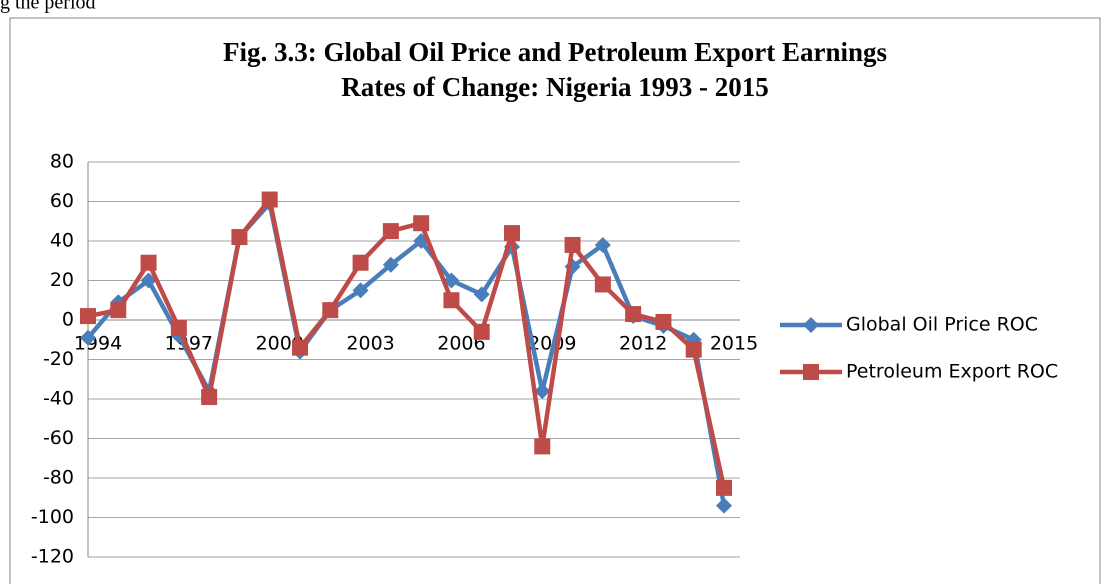  Describe the element at coordinates (48, 7) in the screenshot. I see `page-text-fragment: g the period` at that location.